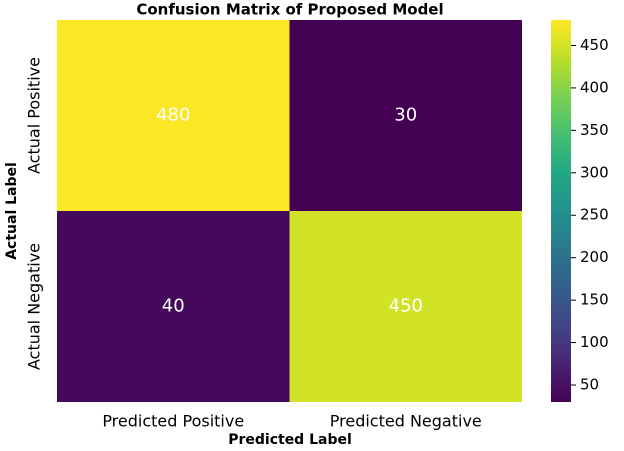  What do you see at coordinates (594, 300) in the screenshot?
I see `colorbar-tick-label: 150` at bounding box center [594, 300].